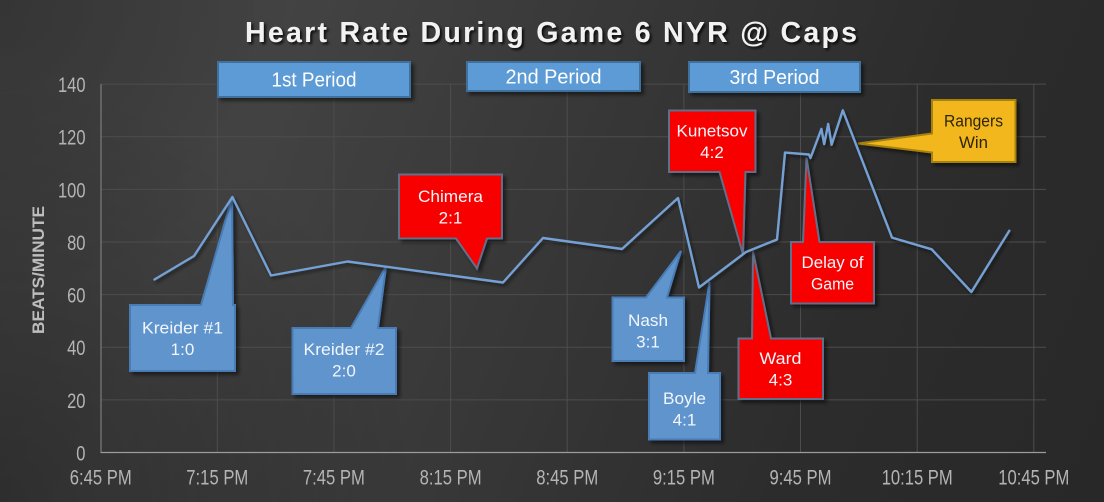 This screenshot has height=502, width=1104. Describe the element at coordinates (685, 420) in the screenshot. I see `svg-text: 4:1` at that location.